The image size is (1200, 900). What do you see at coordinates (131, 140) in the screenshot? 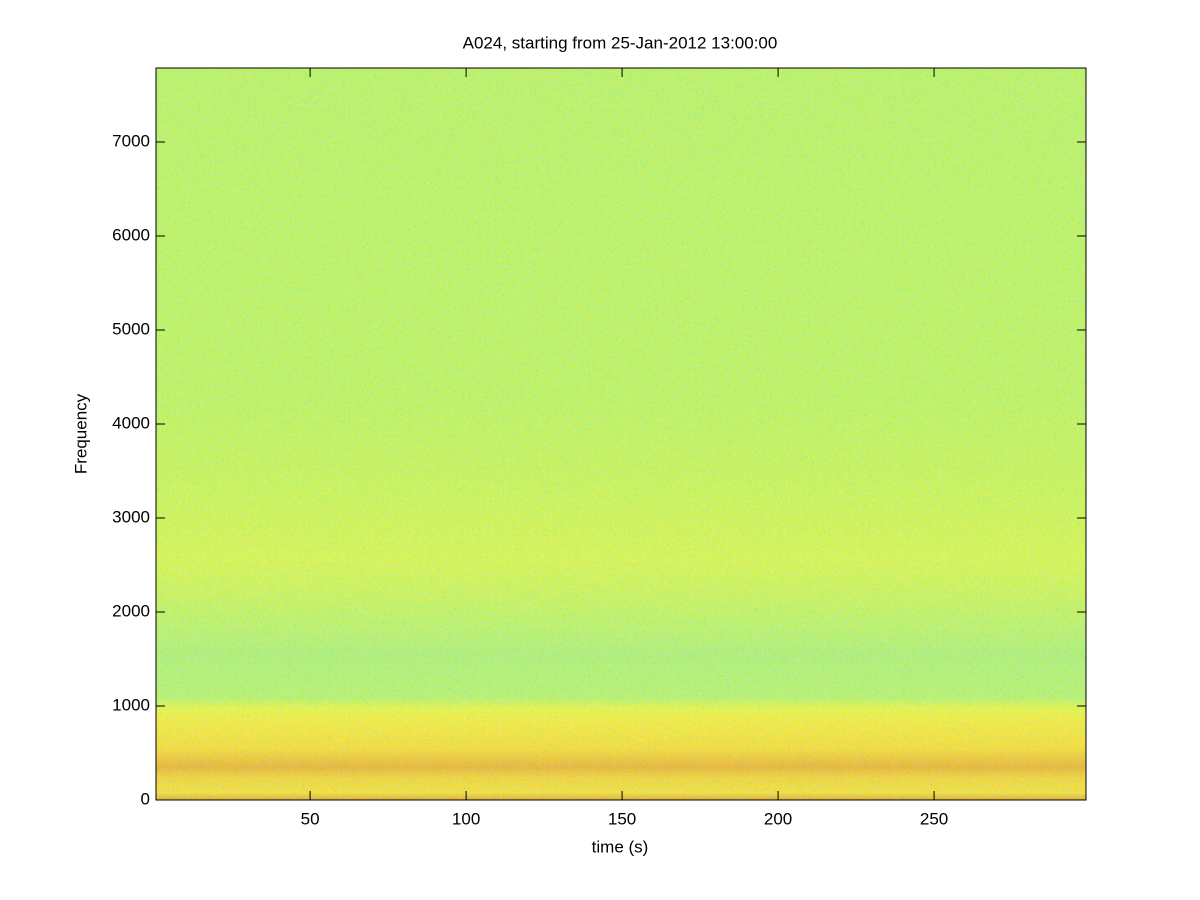
I see `y-tick-label: 7000` at bounding box center [131, 140].